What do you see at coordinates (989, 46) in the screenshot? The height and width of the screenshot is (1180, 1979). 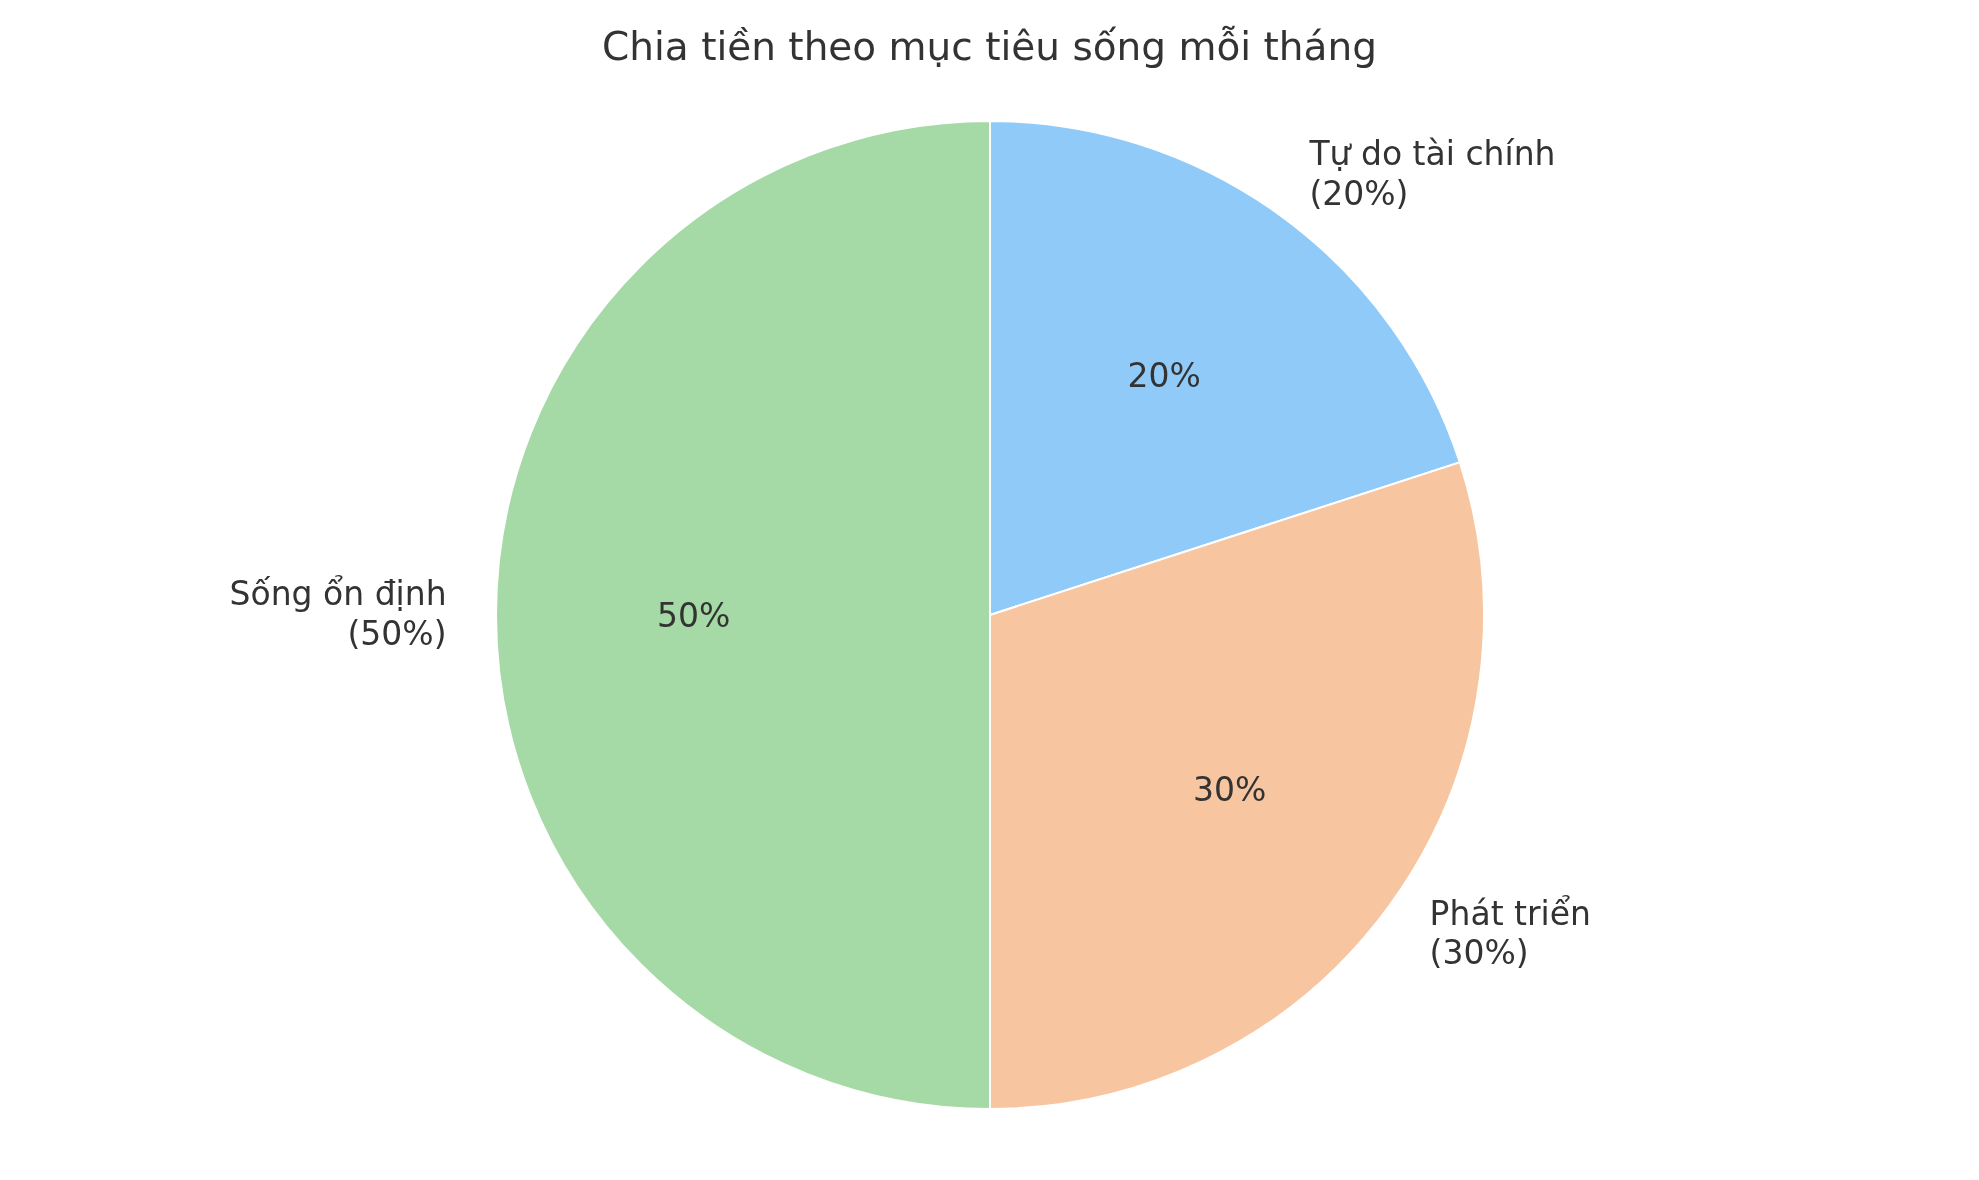 I see `chart-title: Chia tiền theo mục tiêu sống mỗi tháng` at bounding box center [989, 46].